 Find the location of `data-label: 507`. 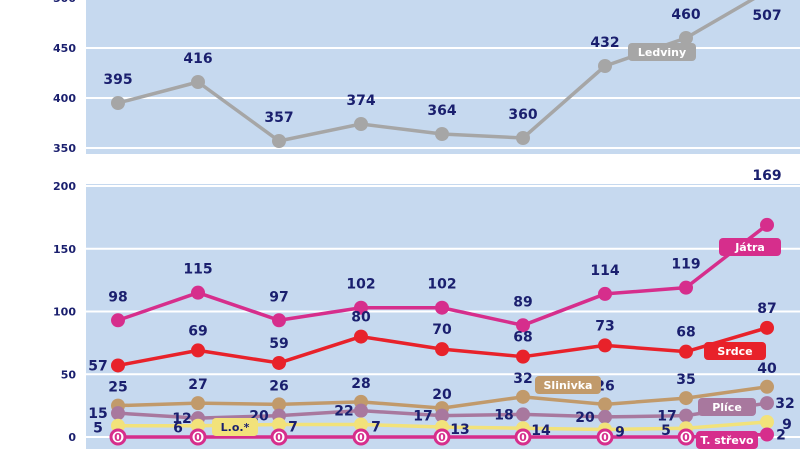

data-label: 507 is located at coordinates (766, 16).